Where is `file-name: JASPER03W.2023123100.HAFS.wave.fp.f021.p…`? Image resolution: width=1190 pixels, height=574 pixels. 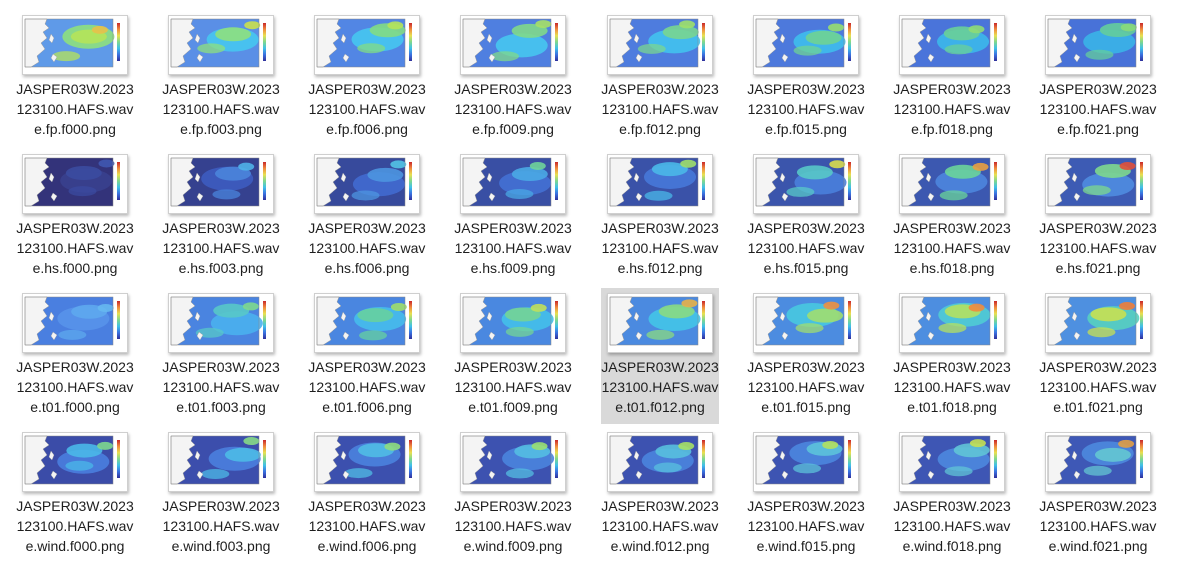
file-name: JASPER03W.2023123100.HAFS.wave.fp.f021.p… is located at coordinates (1098, 109).